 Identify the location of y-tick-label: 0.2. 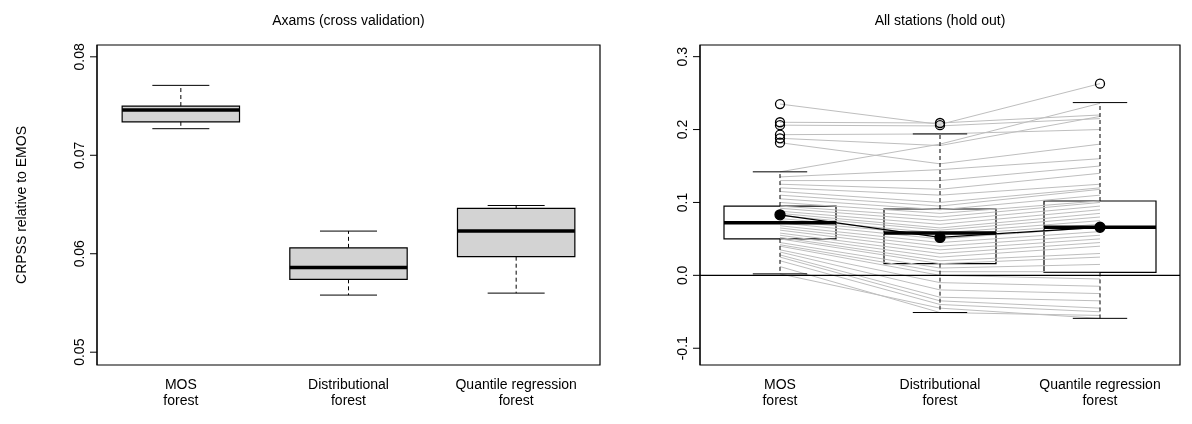
(682, 129).